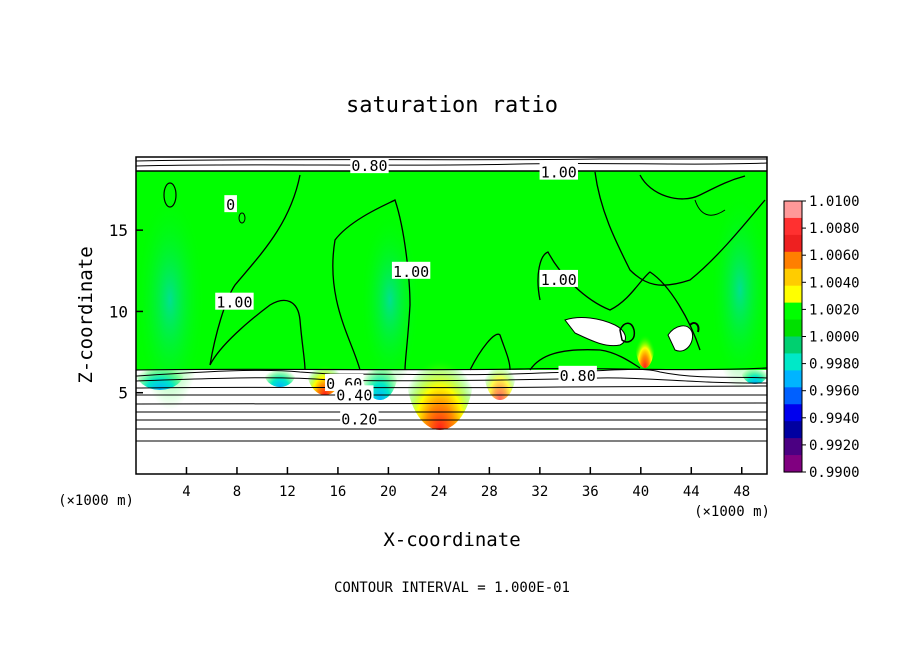 Image resolution: width=904 pixels, height=654 pixels. Describe the element at coordinates (466, 483) in the screenshot. I see `x-axis: 4 8 12 16 20 24 28 32 36 40 44 48` at that location.